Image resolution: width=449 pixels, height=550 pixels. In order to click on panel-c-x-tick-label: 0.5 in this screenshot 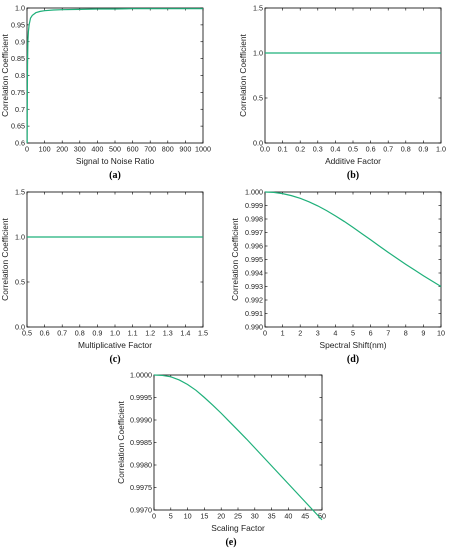, I will do `click(27, 333)`.